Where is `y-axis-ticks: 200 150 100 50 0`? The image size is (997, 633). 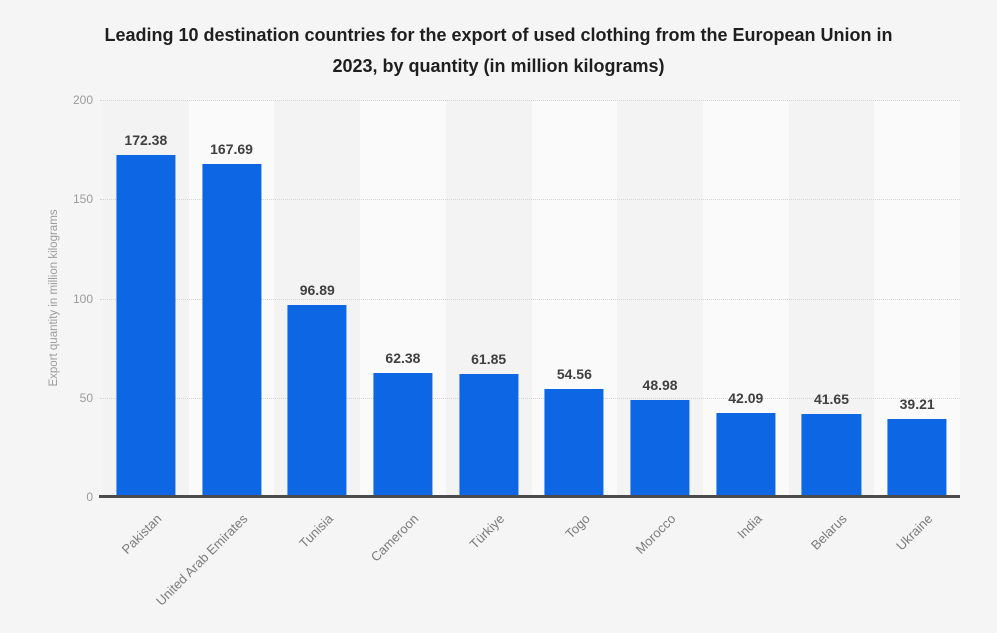
y-axis-ticks: 200 150 100 50 0 is located at coordinates (46, 298).